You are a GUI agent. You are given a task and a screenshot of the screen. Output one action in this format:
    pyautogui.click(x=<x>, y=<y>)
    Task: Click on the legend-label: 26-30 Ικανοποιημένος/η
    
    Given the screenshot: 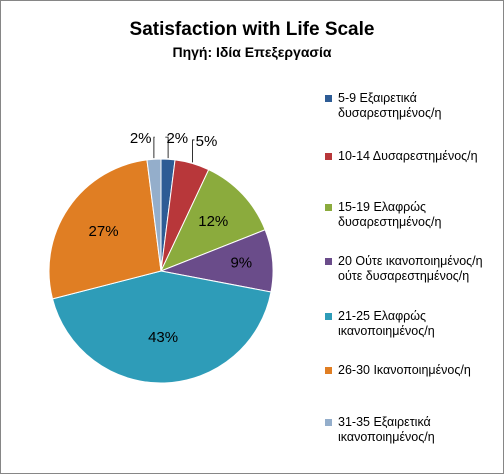 What is the action you would take?
    pyautogui.click(x=404, y=370)
    